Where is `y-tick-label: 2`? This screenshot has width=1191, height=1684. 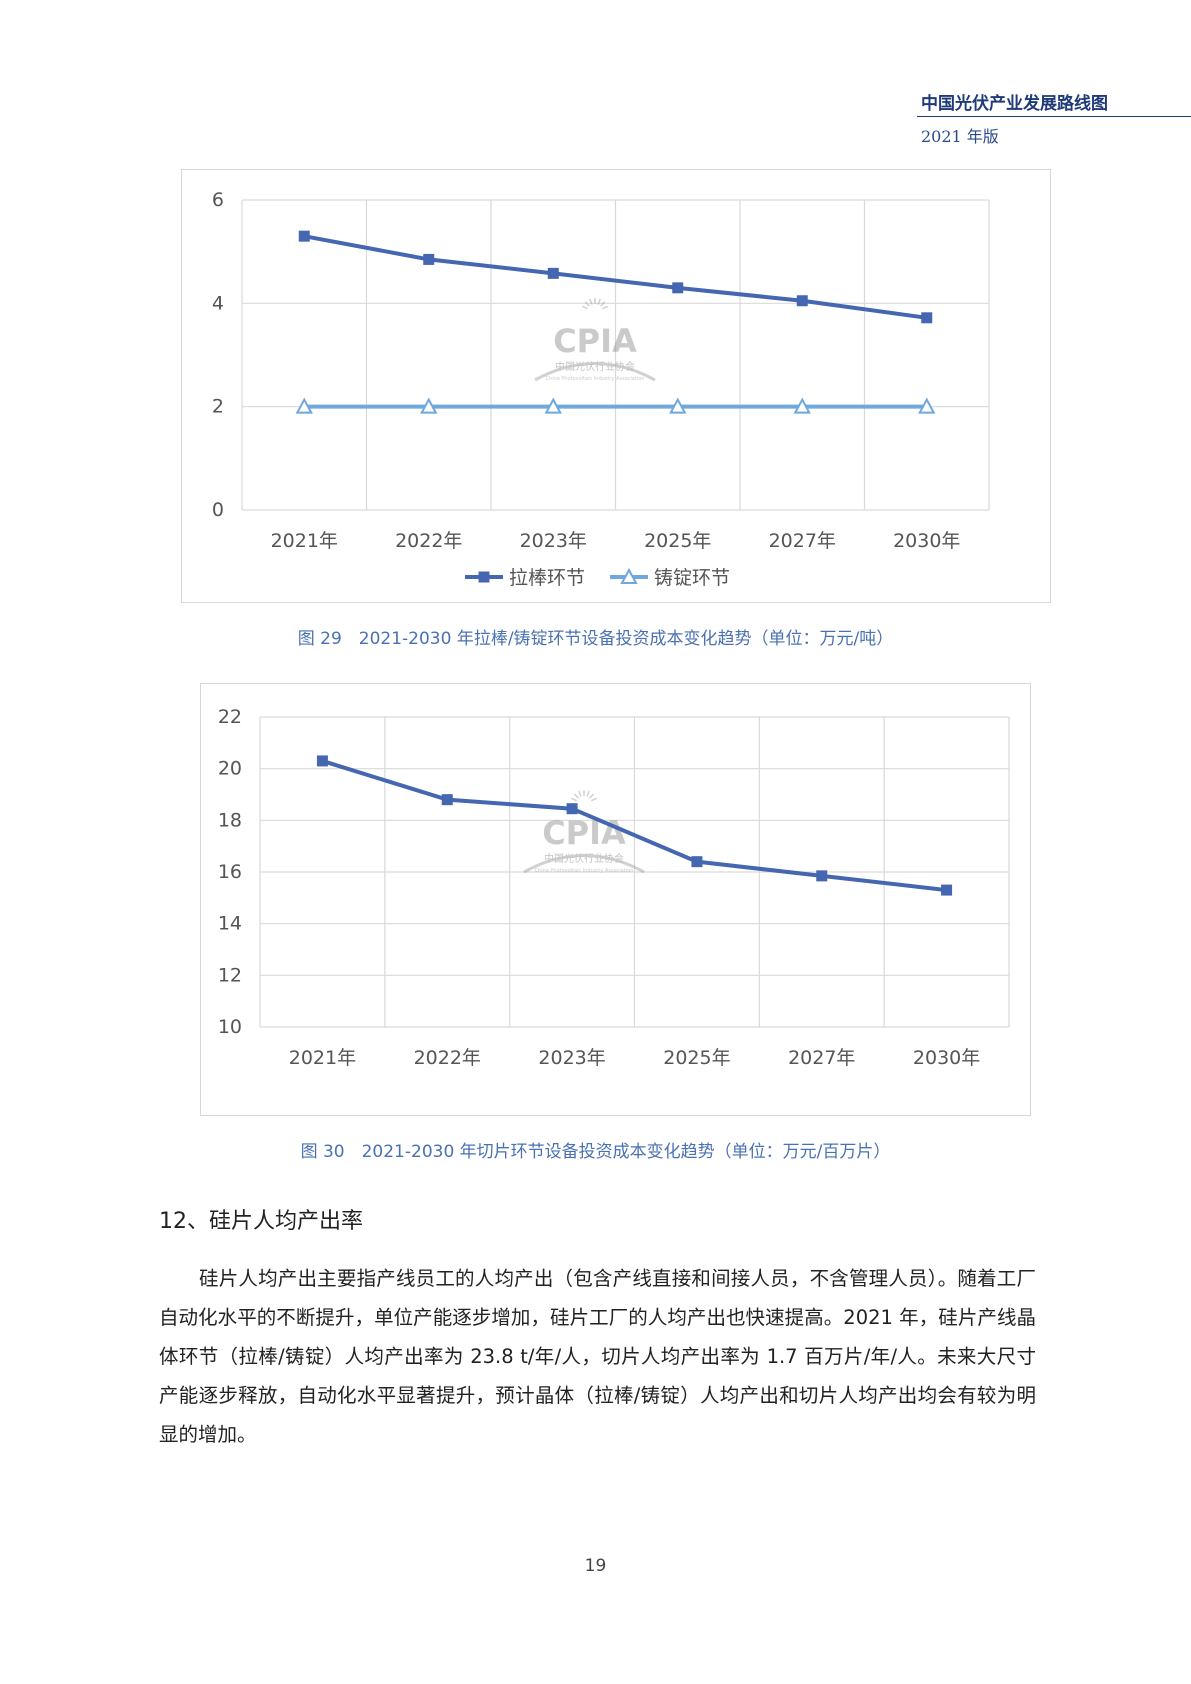
y-tick-label: 2 is located at coordinates (218, 407).